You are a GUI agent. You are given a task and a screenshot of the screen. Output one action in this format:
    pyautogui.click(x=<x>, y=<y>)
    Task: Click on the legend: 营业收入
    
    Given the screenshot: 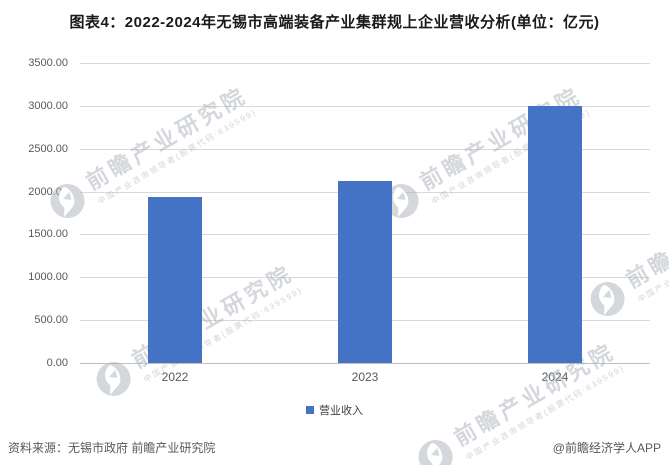 What is the action you would take?
    pyautogui.click(x=334, y=410)
    